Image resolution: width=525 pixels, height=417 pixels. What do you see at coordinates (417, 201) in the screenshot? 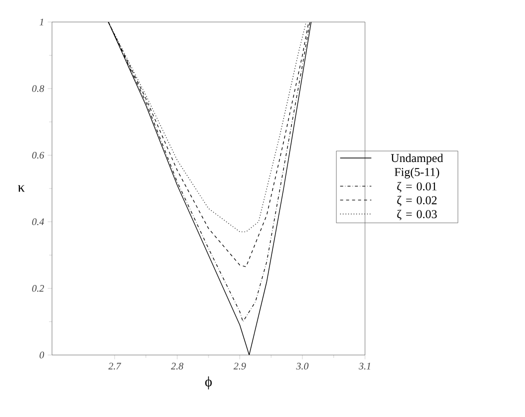
I see `legend-label: ζ = 0.02` at bounding box center [417, 201].